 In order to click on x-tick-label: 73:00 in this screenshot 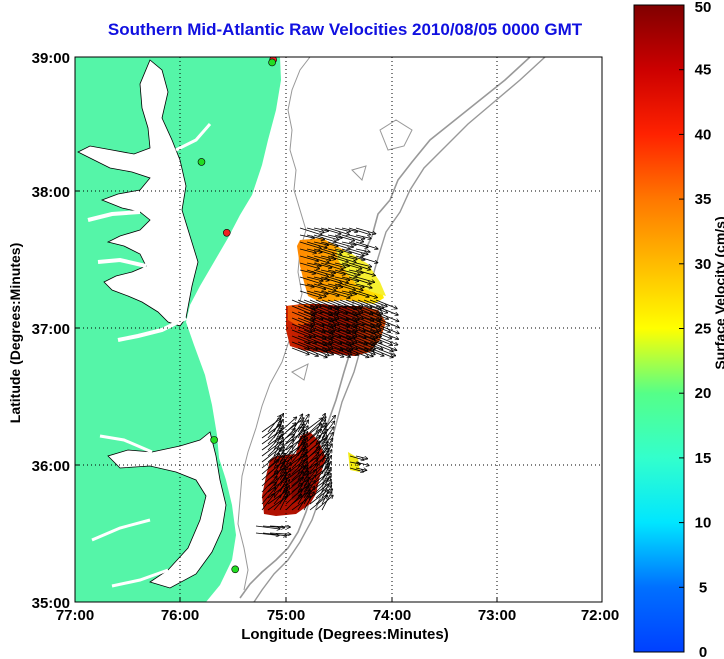, I will do `click(497, 615)`.